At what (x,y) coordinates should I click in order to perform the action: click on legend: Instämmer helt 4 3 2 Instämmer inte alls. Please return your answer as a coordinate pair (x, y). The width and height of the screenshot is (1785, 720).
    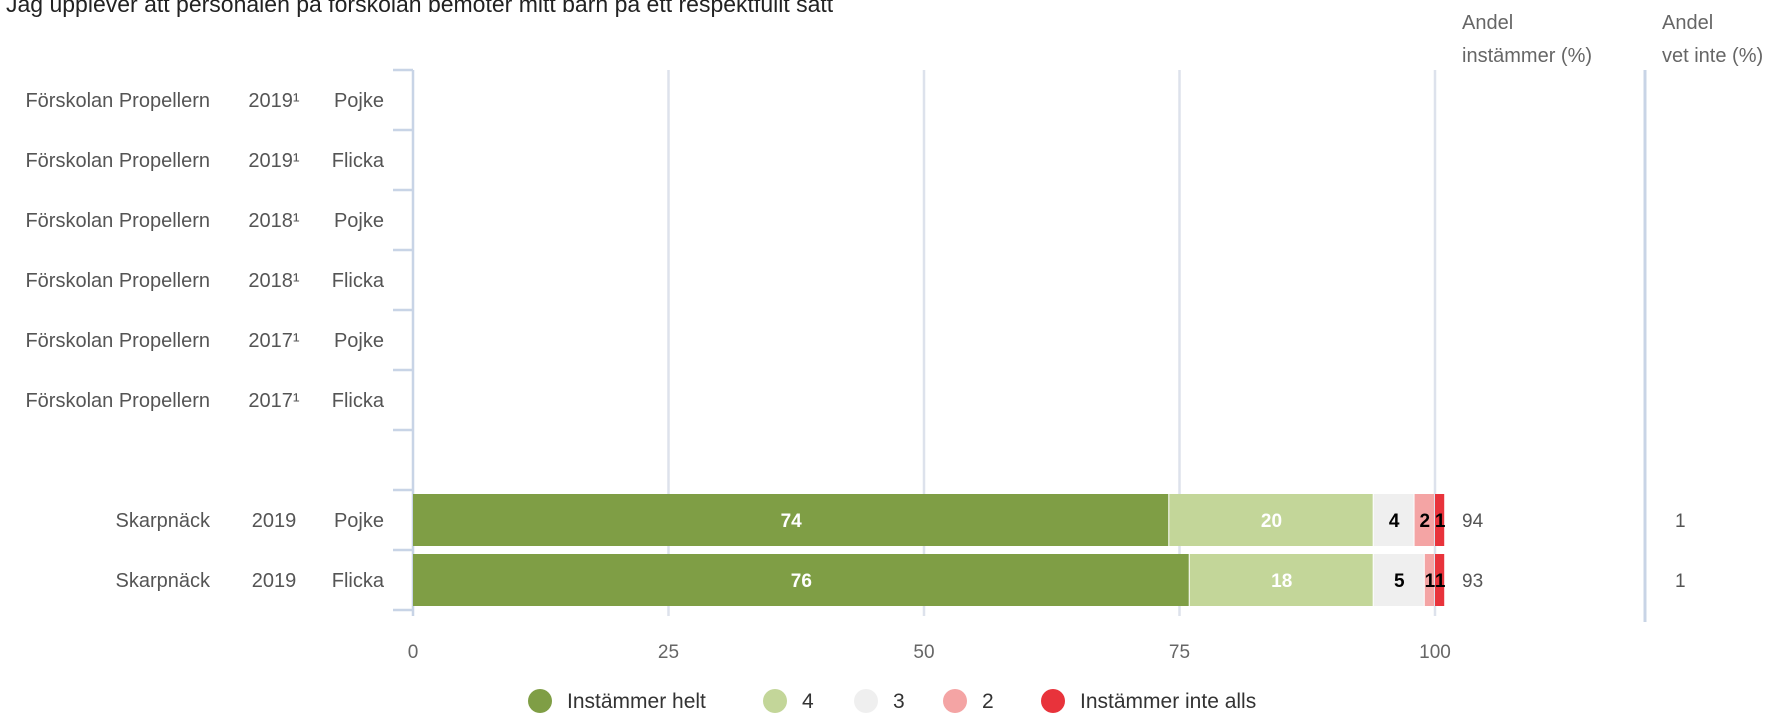
    Looking at the image, I should click on (892, 701).